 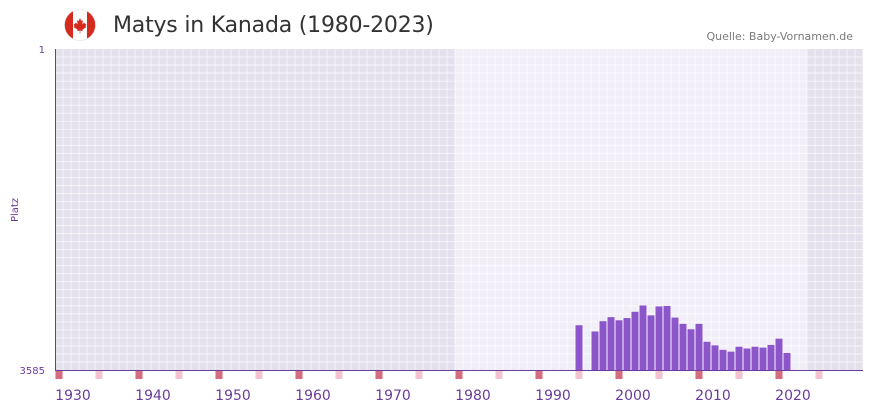 What do you see at coordinates (715, 357) in the screenshot?
I see `bar-2010` at bounding box center [715, 357].